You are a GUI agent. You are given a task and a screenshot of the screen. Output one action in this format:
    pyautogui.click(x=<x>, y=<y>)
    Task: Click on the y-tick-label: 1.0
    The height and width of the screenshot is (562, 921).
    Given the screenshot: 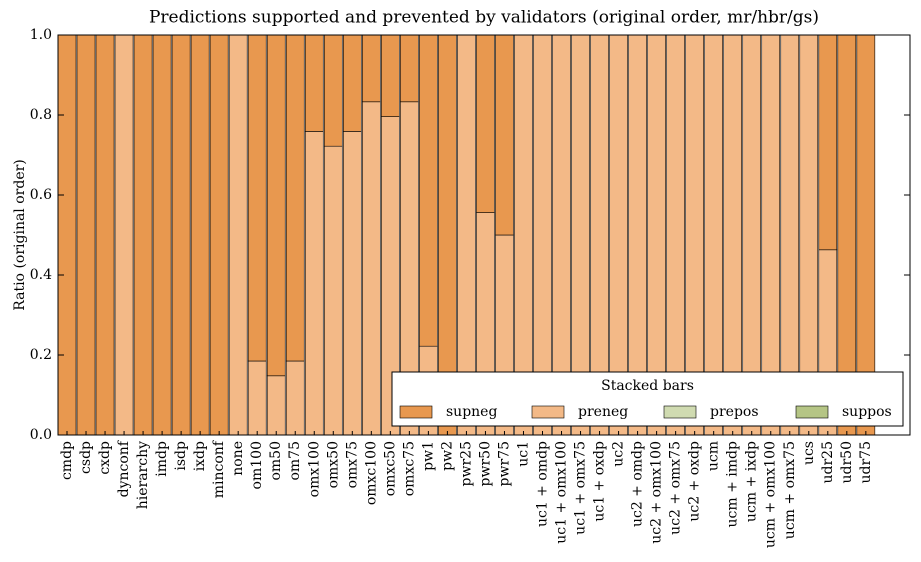 What is the action you would take?
    pyautogui.click(x=41, y=35)
    